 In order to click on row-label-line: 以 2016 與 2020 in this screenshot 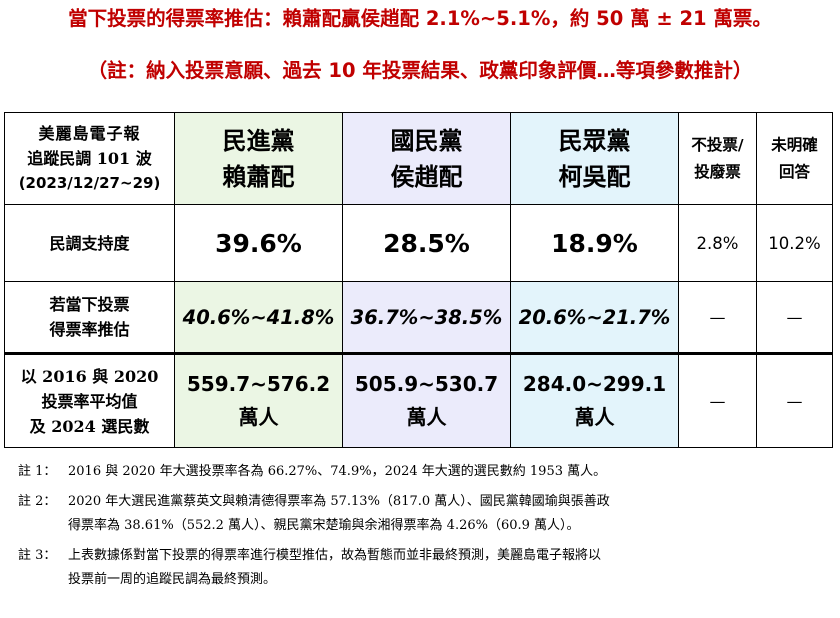, I will do `click(89, 376)`.